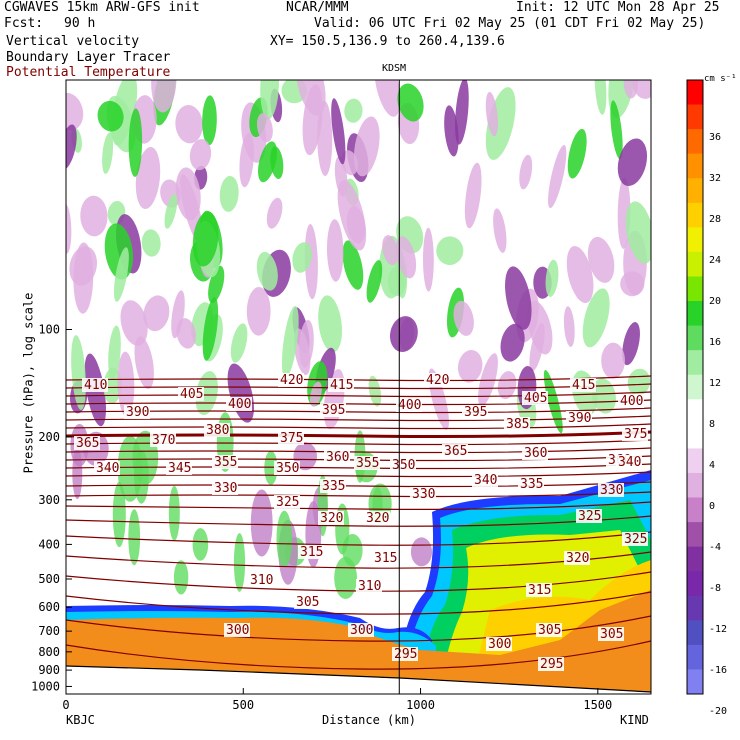 Image resolution: width=740 pixels, height=740 pixels. I want to click on isentrope-label: 360, so click(535, 453).